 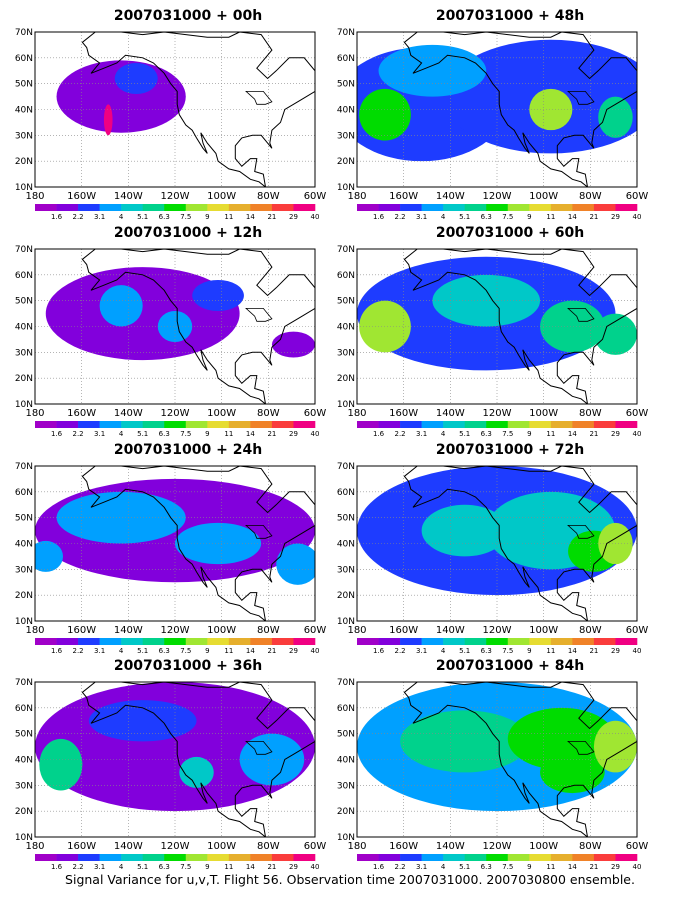 What do you see at coordinates (24, 250) in the screenshot?
I see `y-tick-label: 70N` at bounding box center [24, 250].